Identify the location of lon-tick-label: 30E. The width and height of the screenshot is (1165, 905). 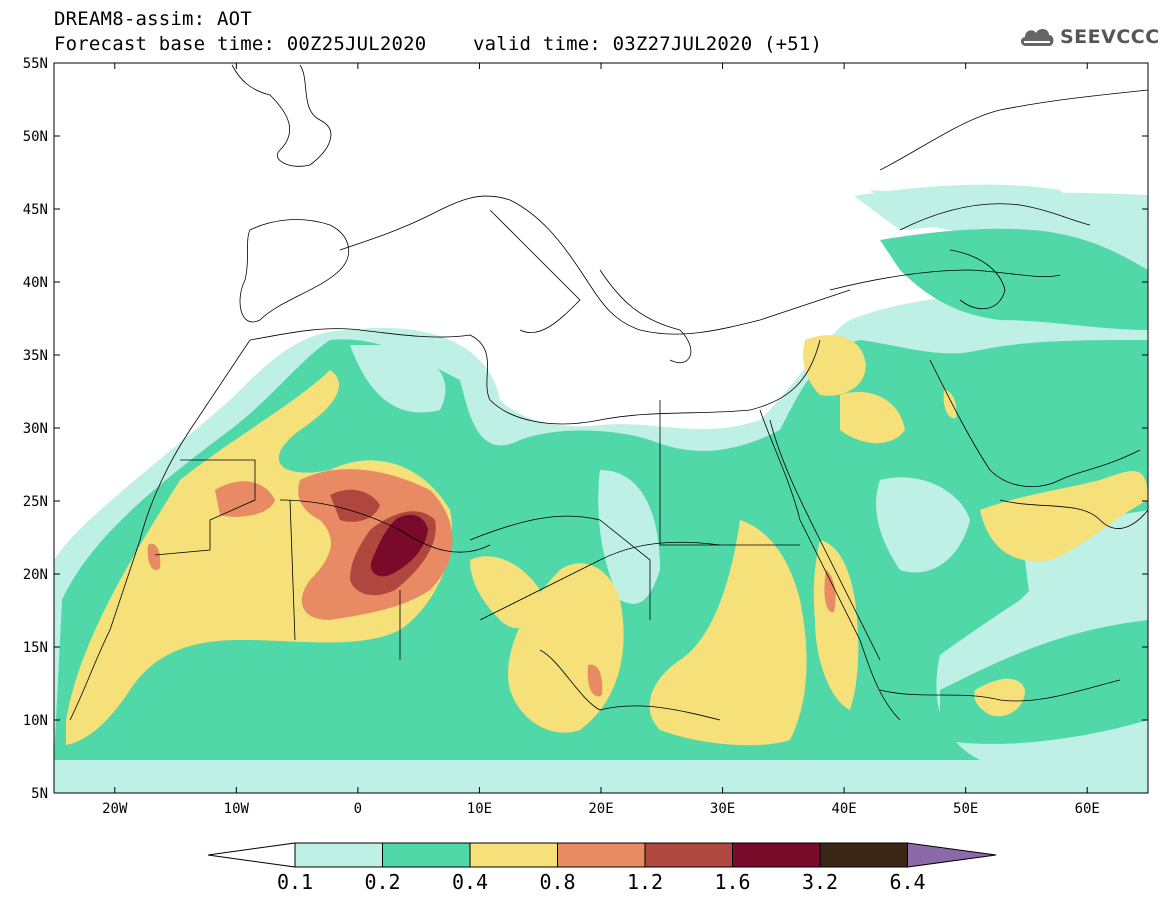
(722, 809).